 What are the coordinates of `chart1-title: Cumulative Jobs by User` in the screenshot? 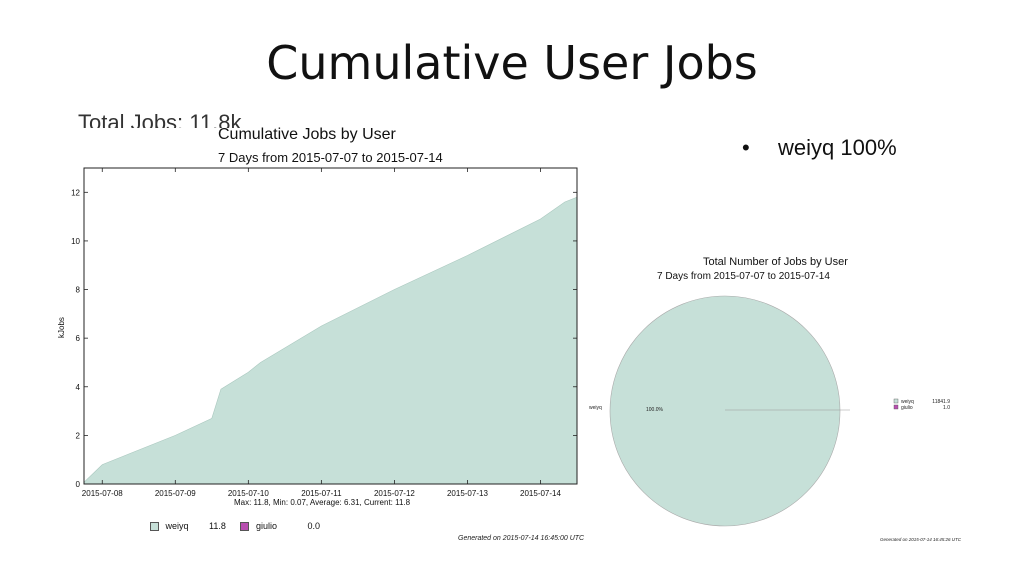 It's located at (307, 134).